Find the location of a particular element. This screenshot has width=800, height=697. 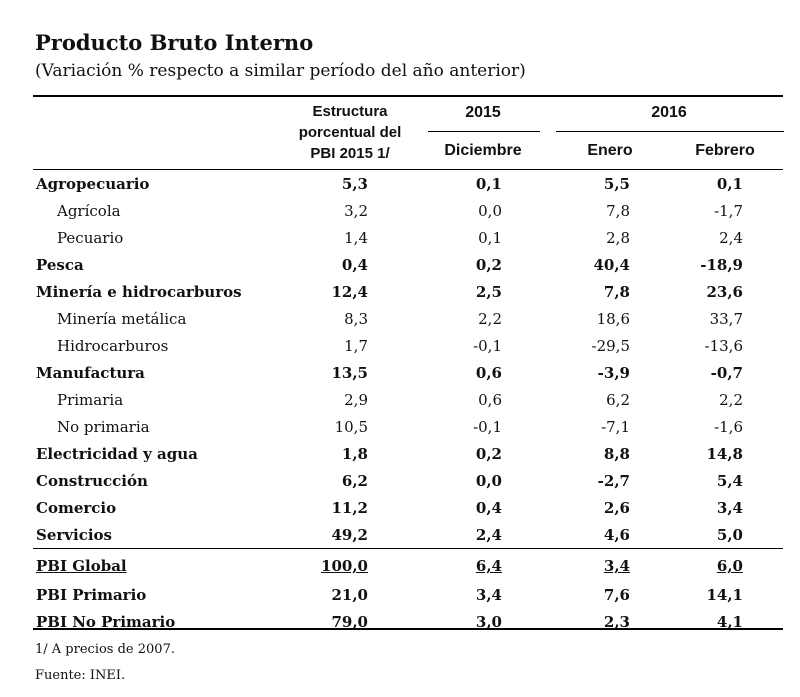

cell-structure: 13,5 is located at coordinates (349, 373).